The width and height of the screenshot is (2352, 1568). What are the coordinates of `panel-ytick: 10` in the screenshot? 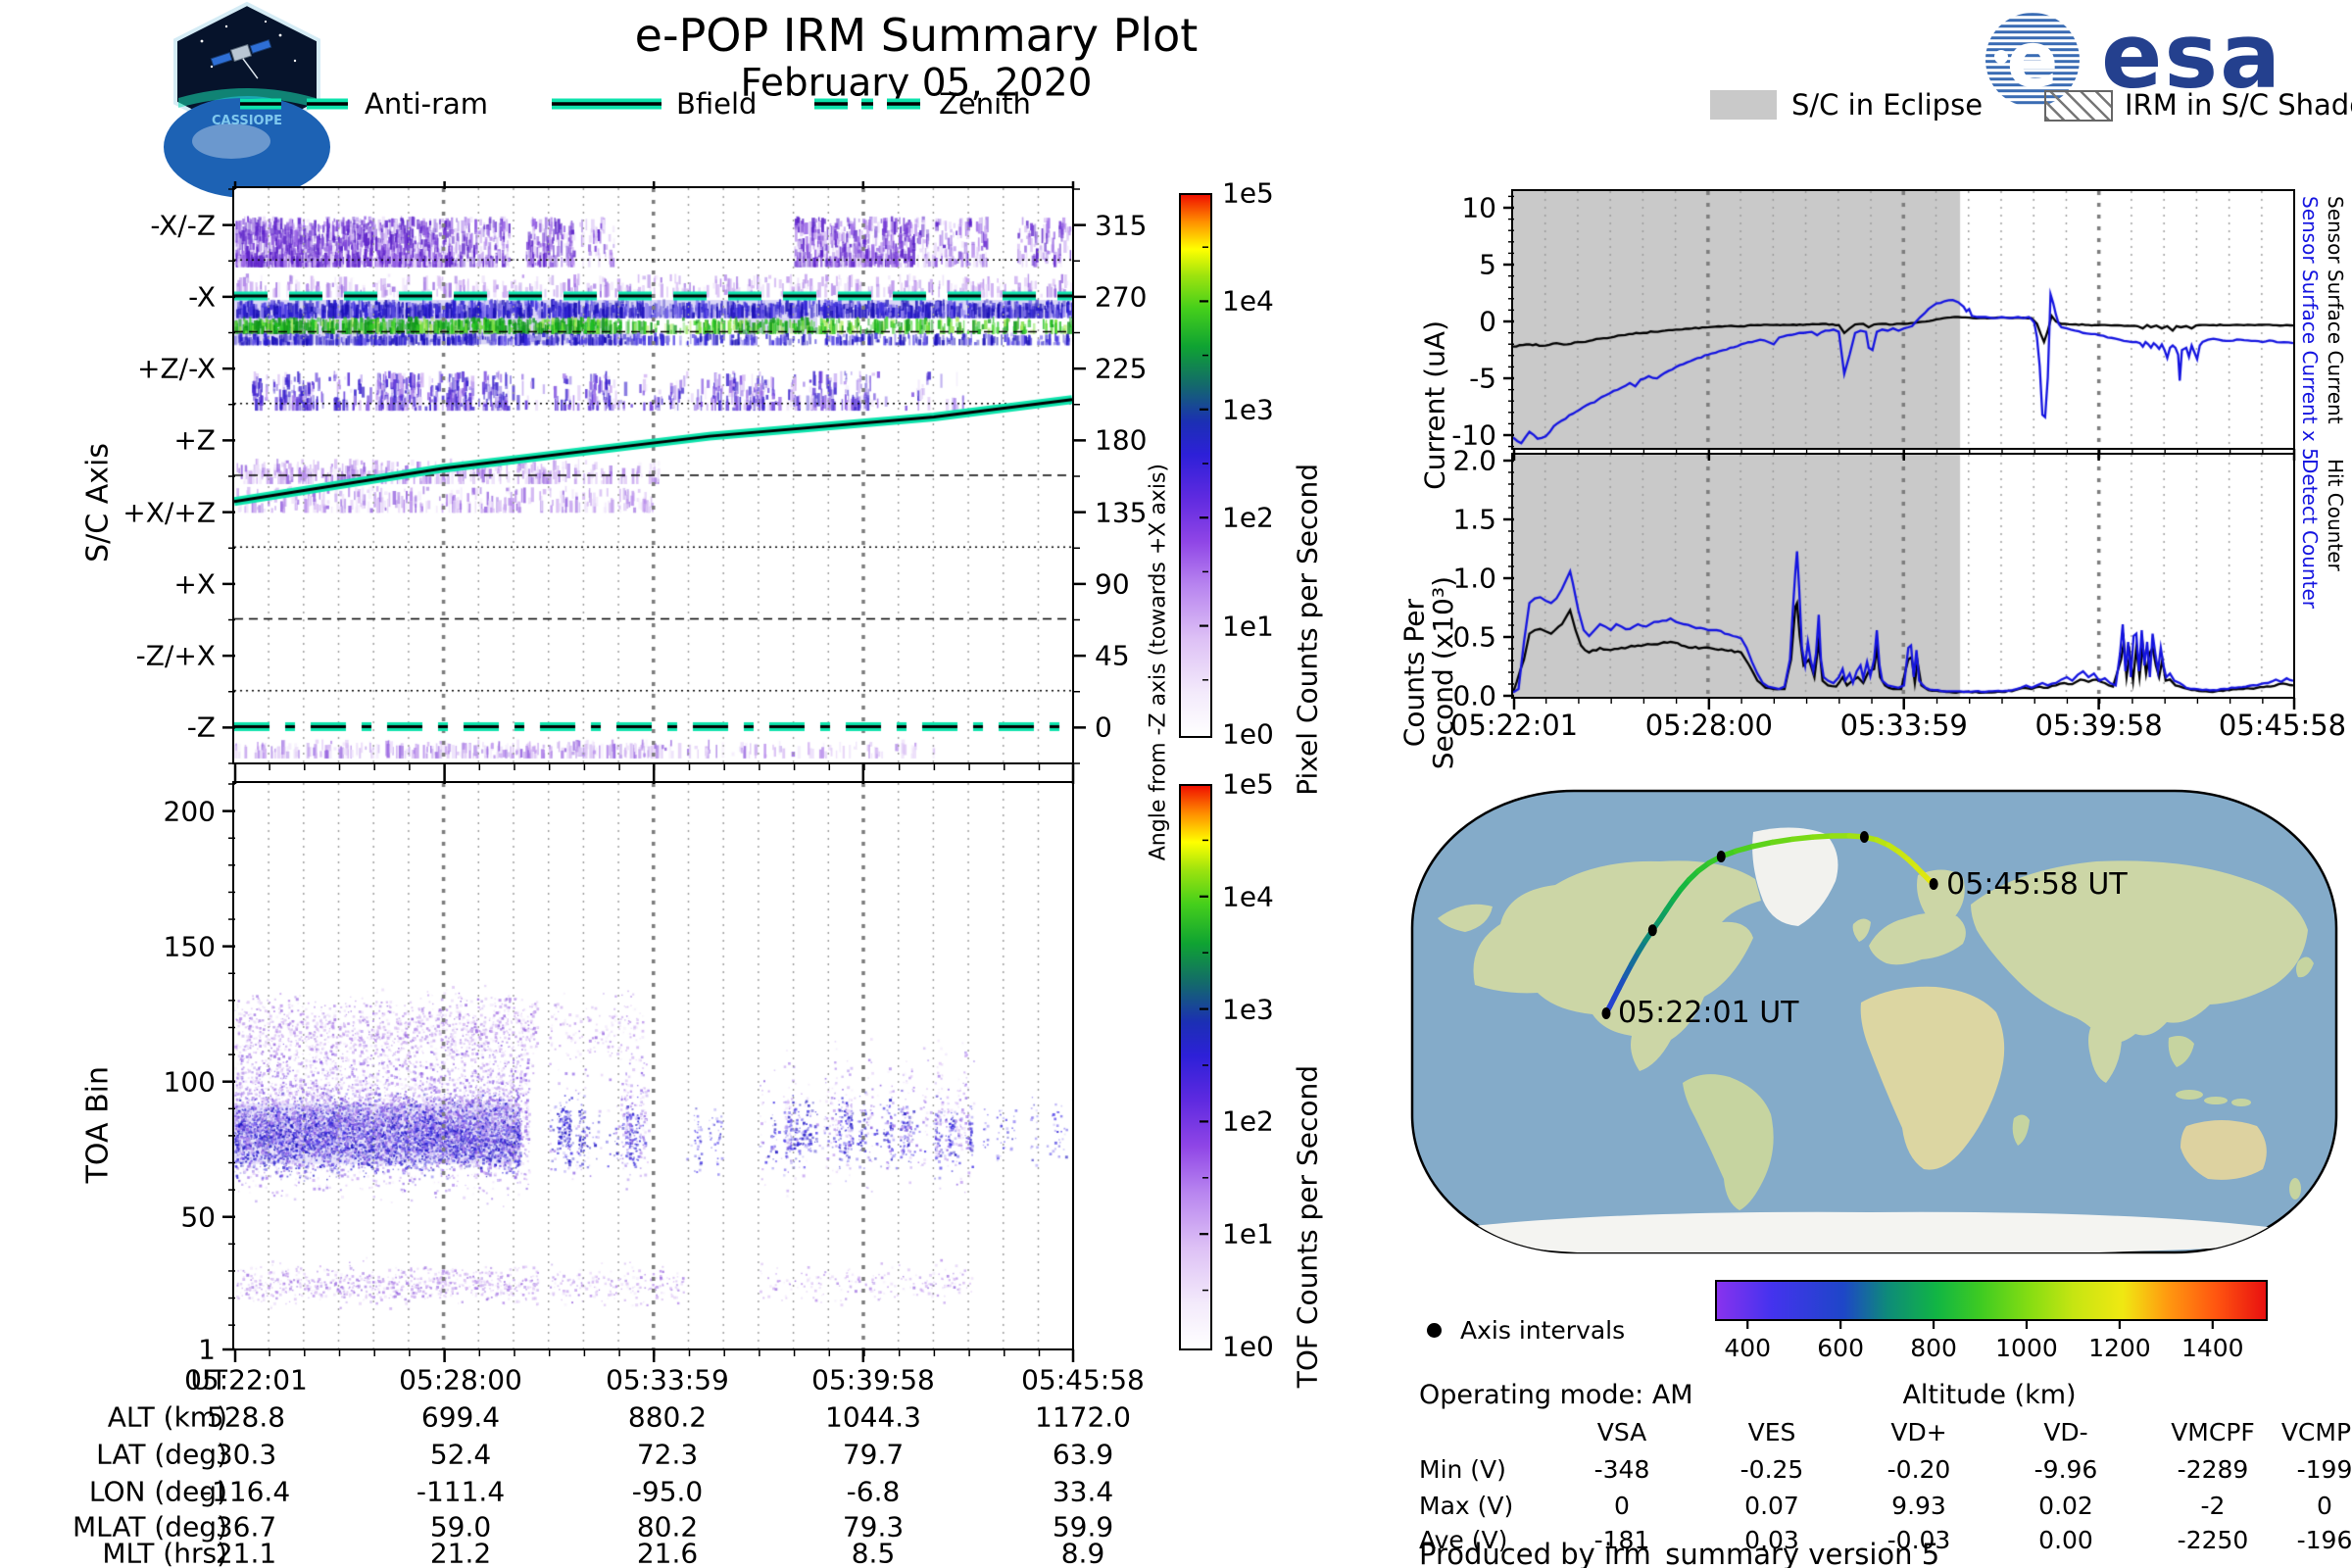 It's located at (1478, 207).